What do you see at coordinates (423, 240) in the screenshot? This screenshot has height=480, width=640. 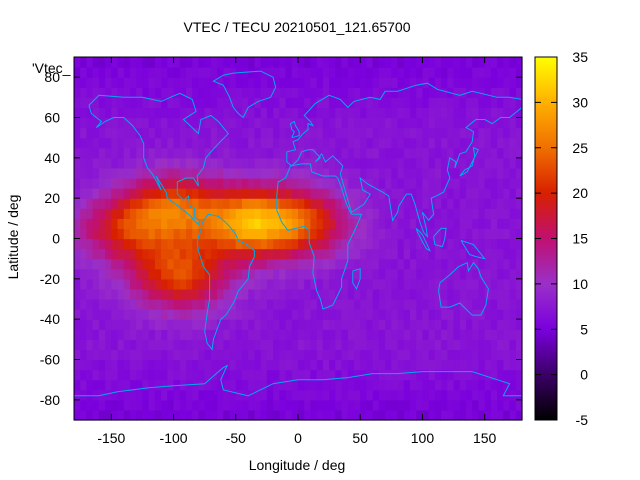 I see `coastline-sumatra` at bounding box center [423, 240].